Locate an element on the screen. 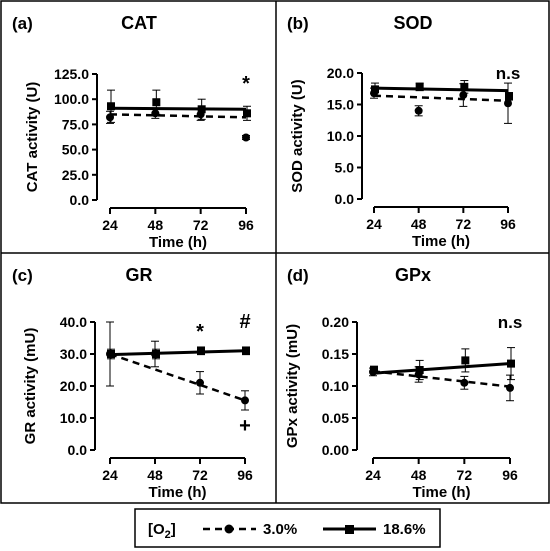 This screenshot has height=551, width=550. y-axis-label: GPx activity (mU) is located at coordinates (292, 386).